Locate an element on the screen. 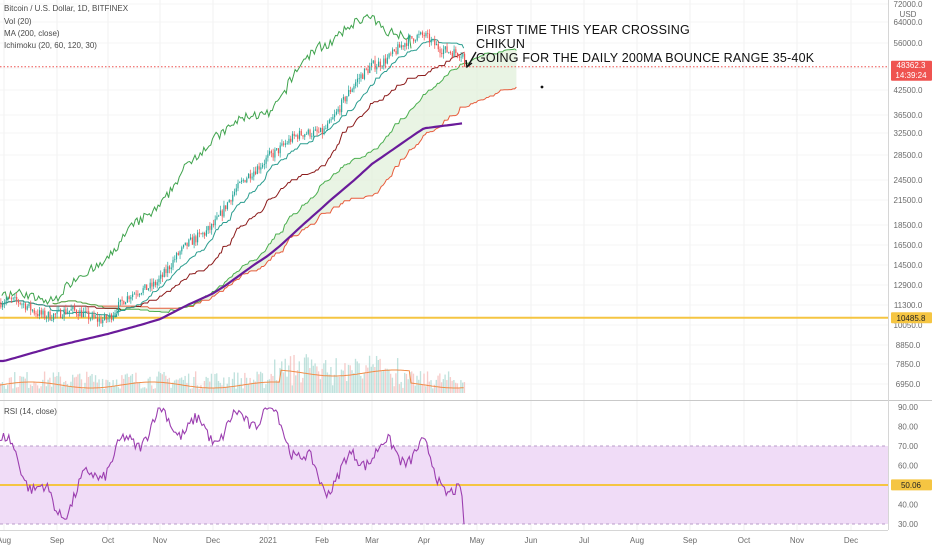  price-tick-label: 72000.0 is located at coordinates (908, 4).